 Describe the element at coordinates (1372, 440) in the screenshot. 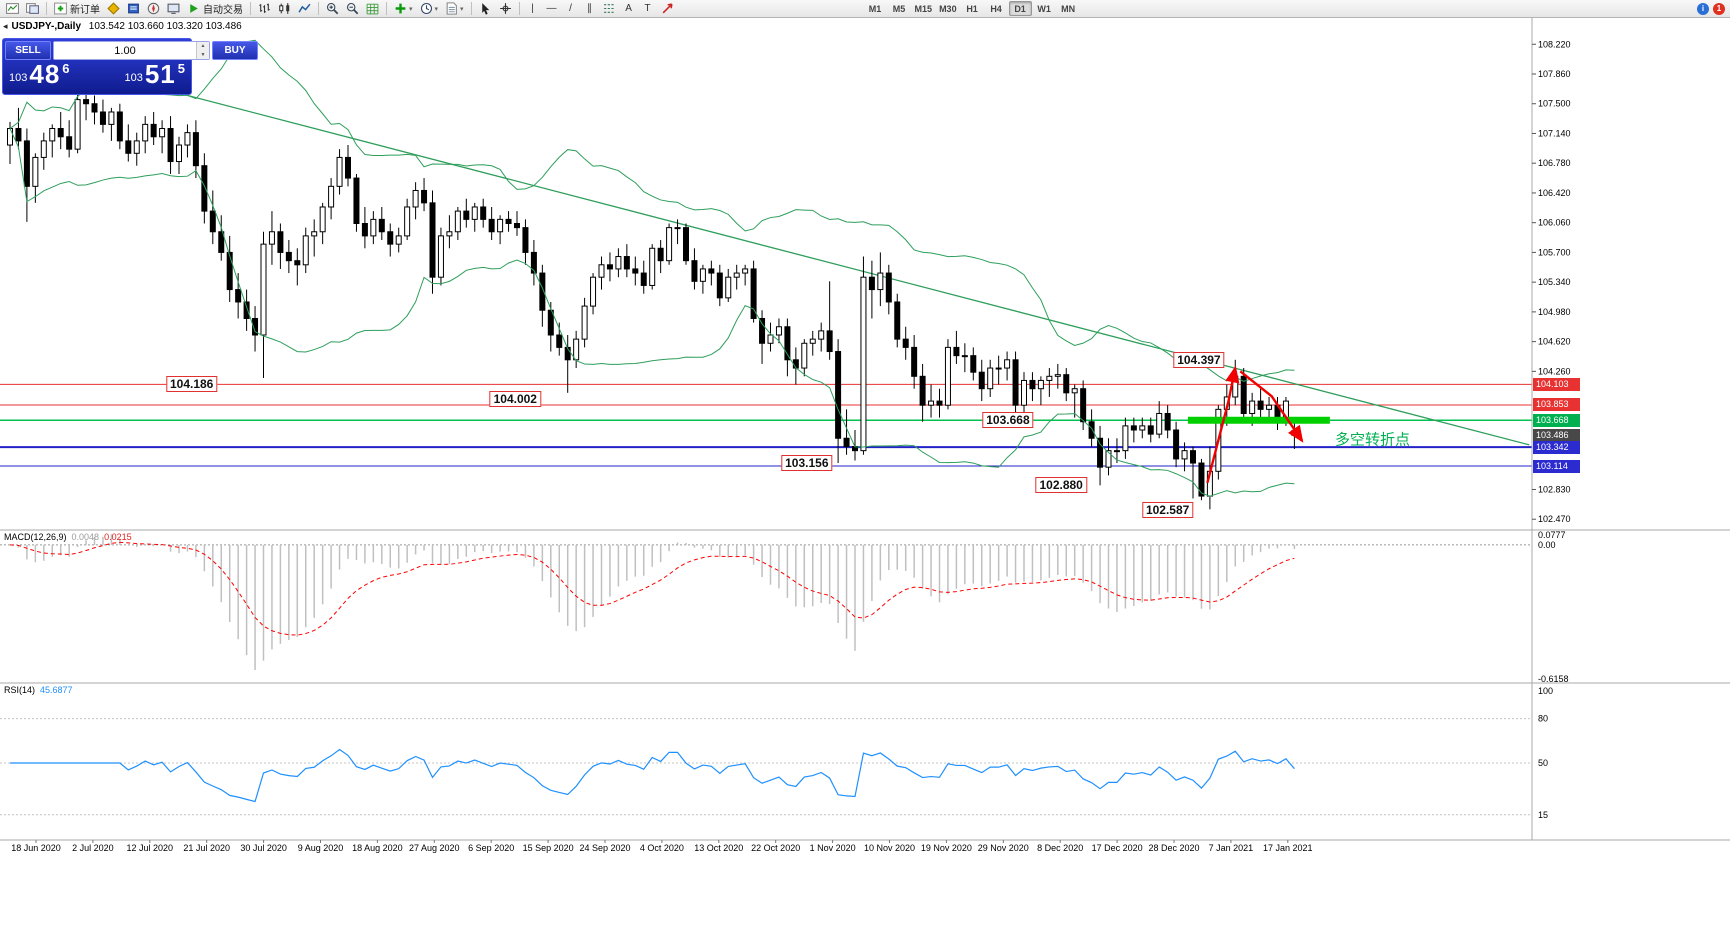

I see `annotation-text: 多空转折点` at that location.